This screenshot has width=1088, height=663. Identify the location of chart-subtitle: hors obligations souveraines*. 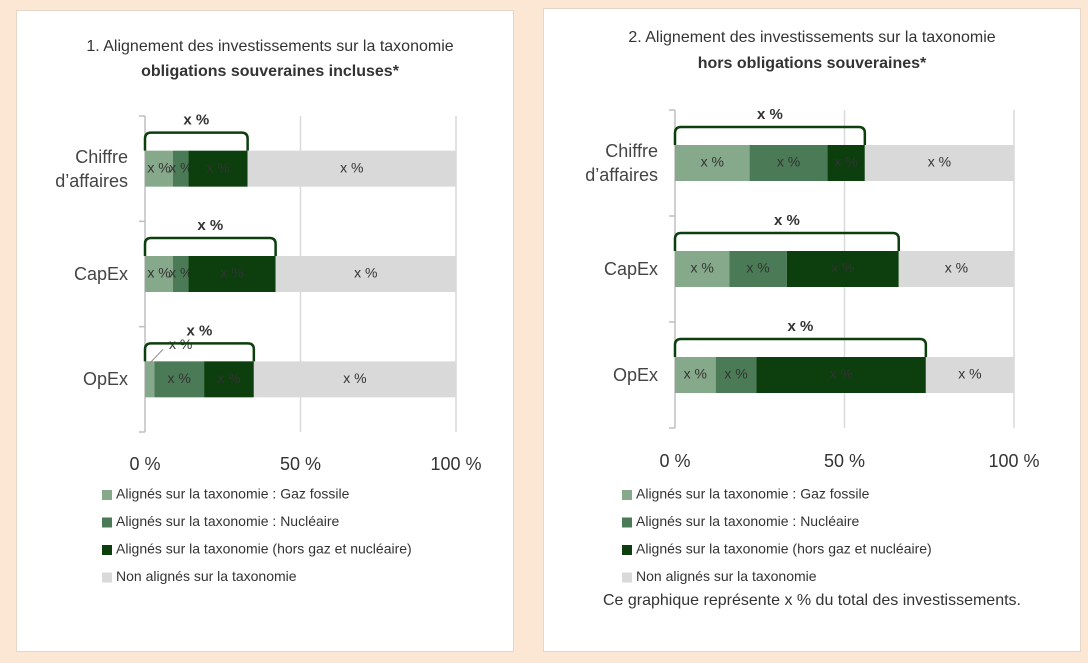
(812, 63).